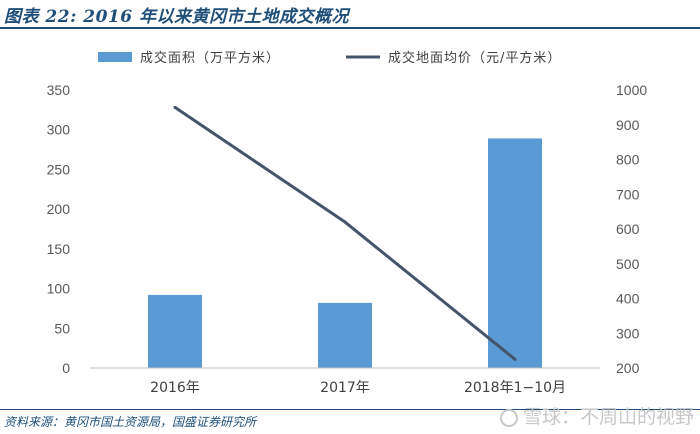 The height and width of the screenshot is (434, 700). What do you see at coordinates (175, 388) in the screenshot?
I see `category-label: 2016年` at bounding box center [175, 388].